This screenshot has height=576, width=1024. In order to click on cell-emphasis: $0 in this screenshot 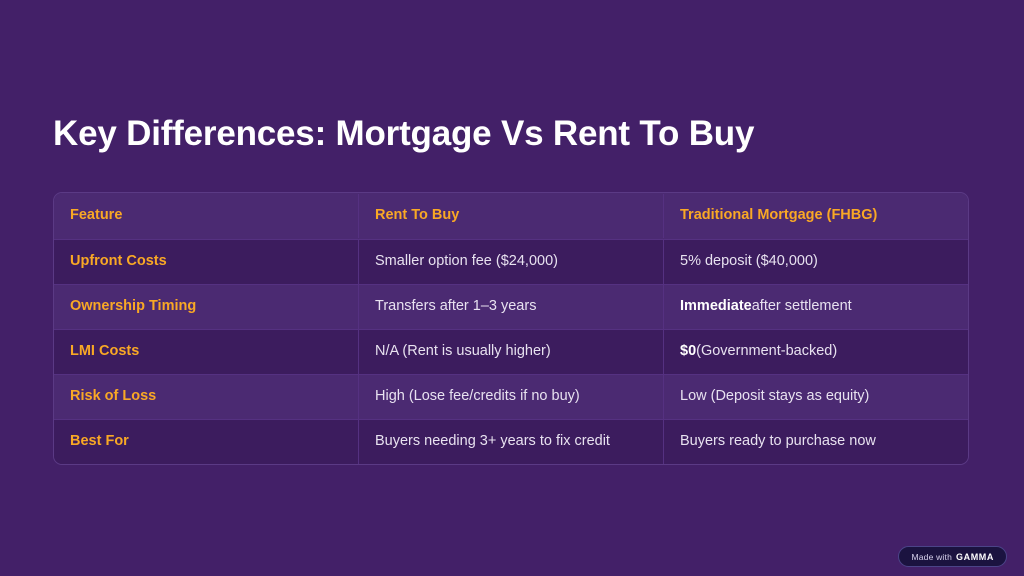, I will do `click(688, 351)`.